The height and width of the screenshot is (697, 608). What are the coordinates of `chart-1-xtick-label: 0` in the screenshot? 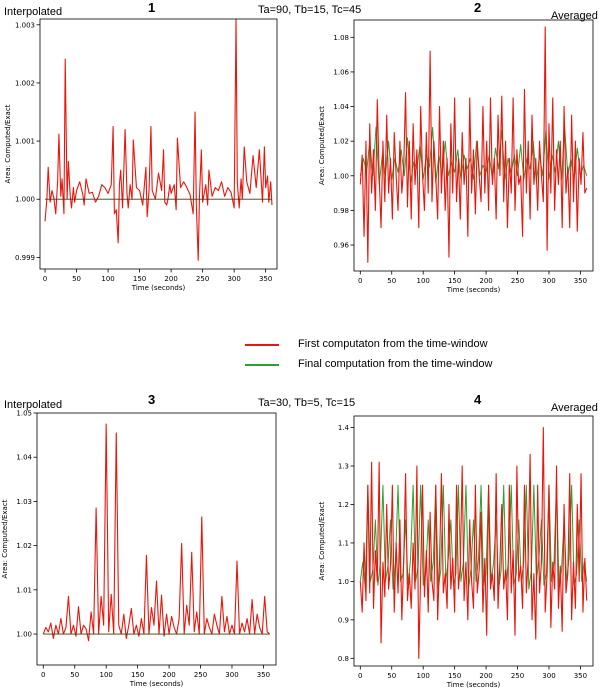 It's located at (45, 279).